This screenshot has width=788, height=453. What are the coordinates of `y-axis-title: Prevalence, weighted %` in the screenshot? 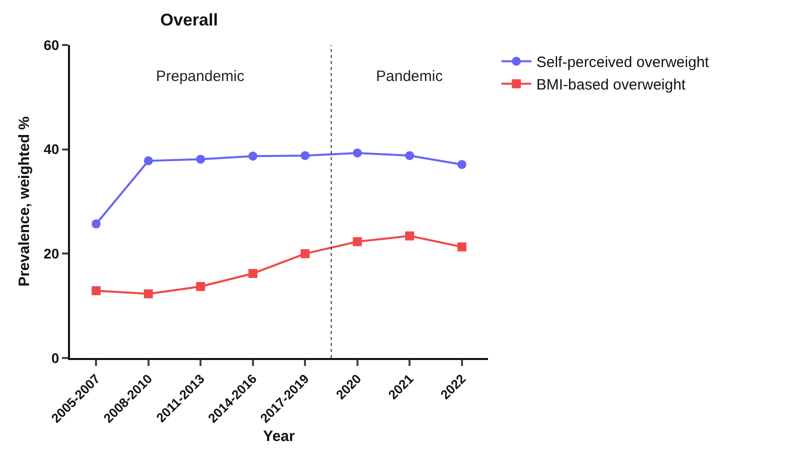 It's located at (24, 201).